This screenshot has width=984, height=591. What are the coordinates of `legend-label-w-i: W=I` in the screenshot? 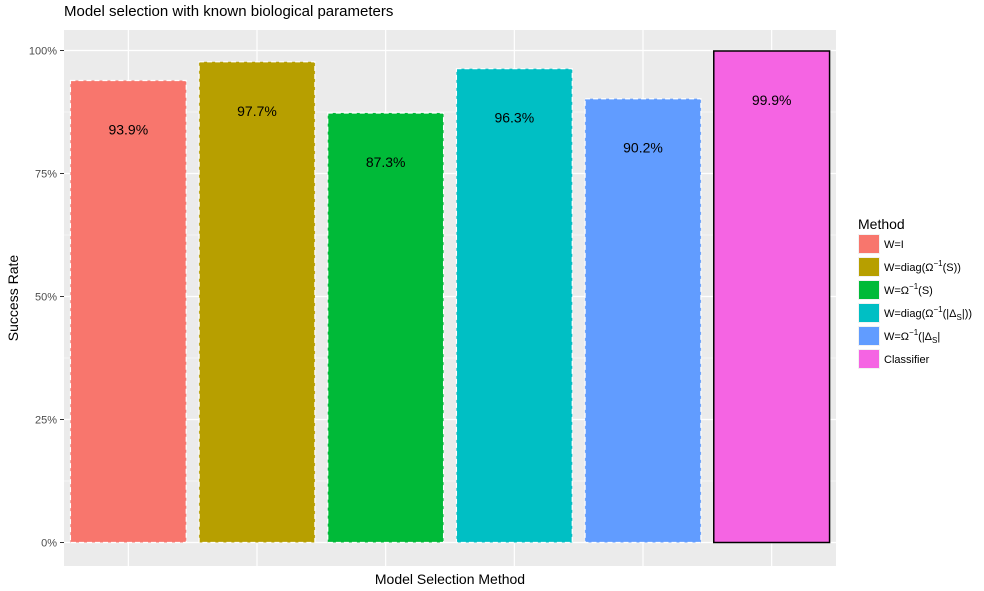 It's located at (894, 245).